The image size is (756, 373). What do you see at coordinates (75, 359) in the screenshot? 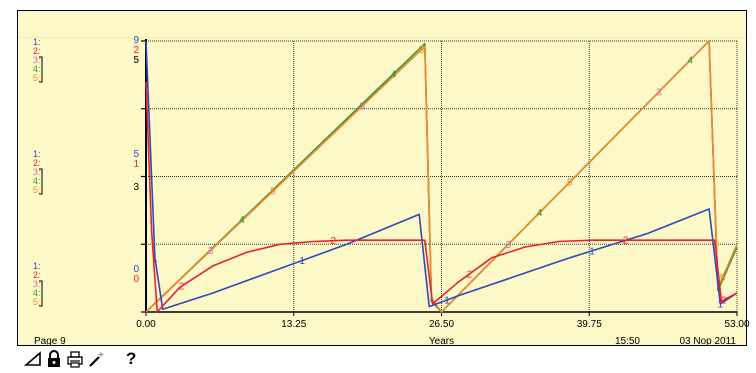
I see `print-icon` at bounding box center [75, 359].